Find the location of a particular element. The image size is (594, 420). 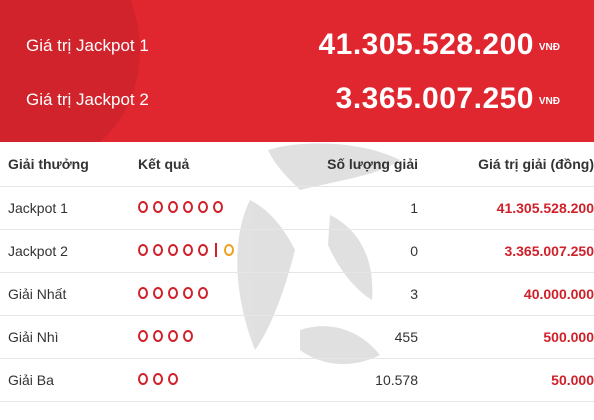

table-row: Giải Ba 10.578 50.000 is located at coordinates (297, 380).